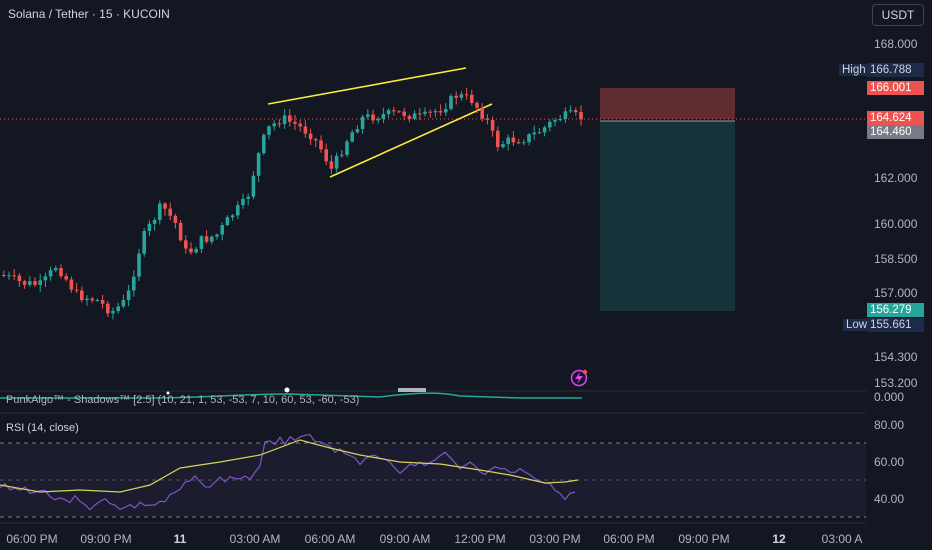 This screenshot has height=550, width=932. I want to click on punkalgo-marker, so click(412, 390).